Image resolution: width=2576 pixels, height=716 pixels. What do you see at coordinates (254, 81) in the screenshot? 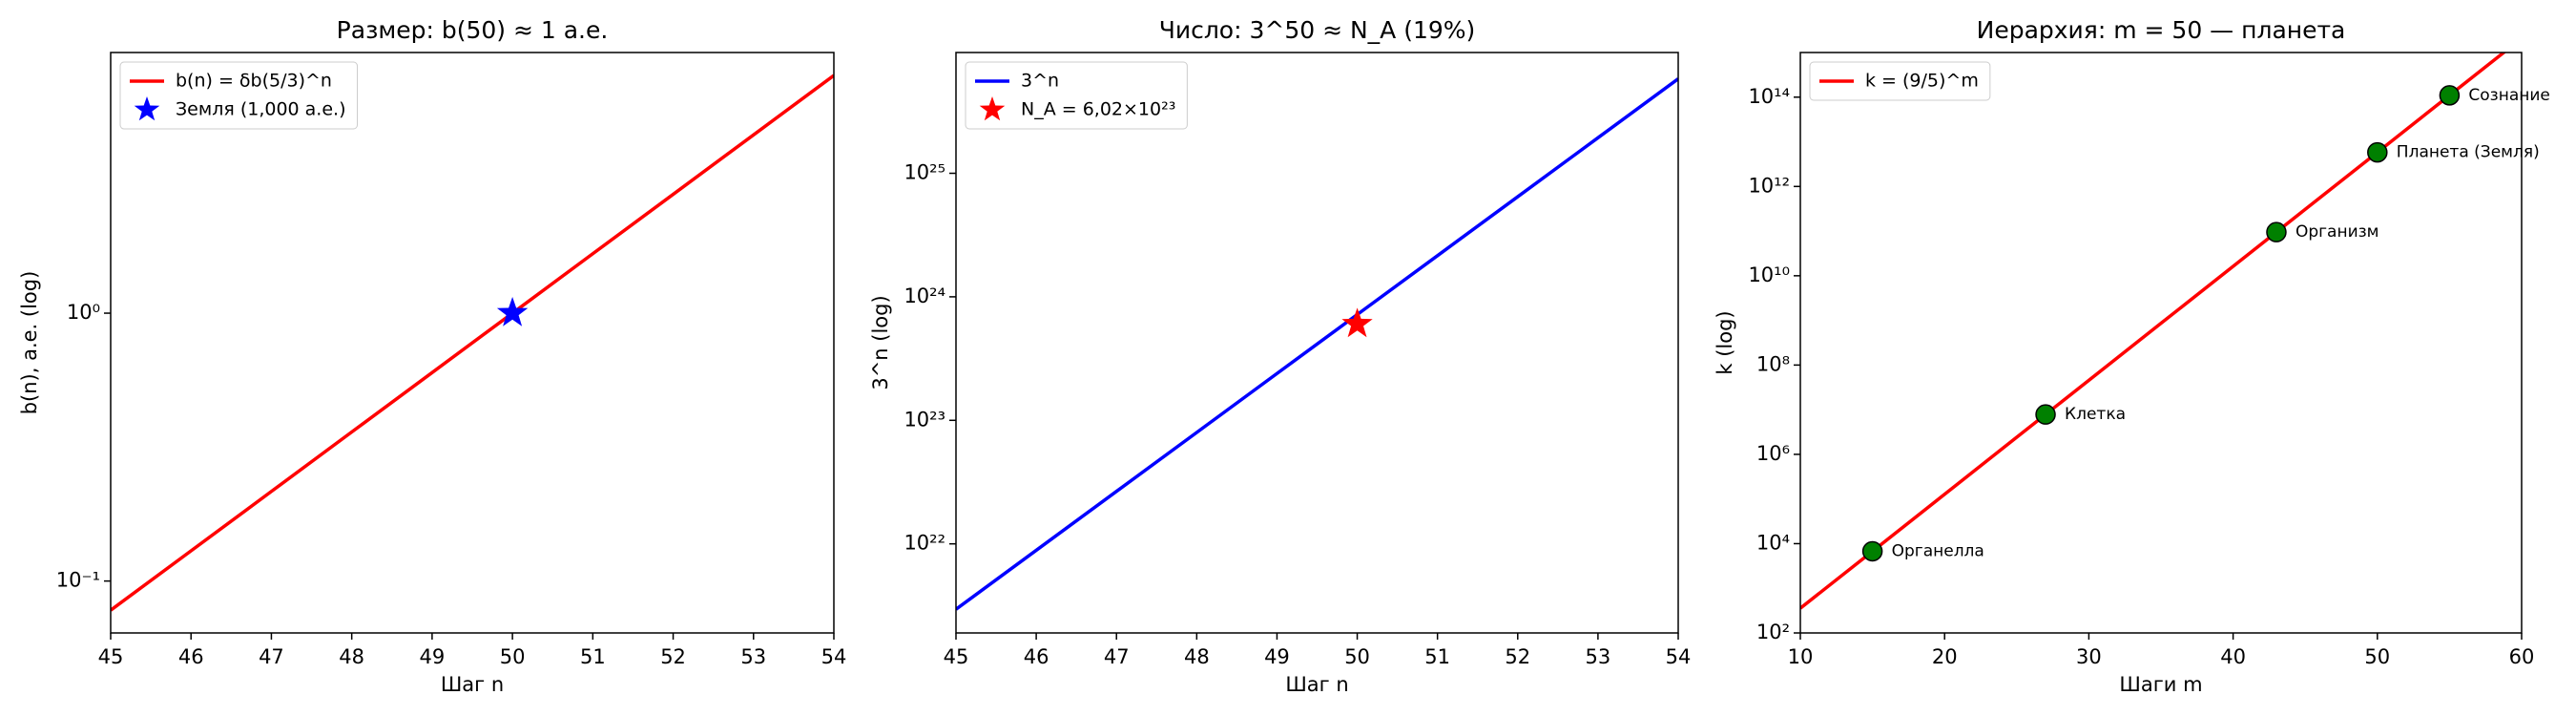
I see `legend-label: b(n) = δb(5/3)^n` at bounding box center [254, 81].